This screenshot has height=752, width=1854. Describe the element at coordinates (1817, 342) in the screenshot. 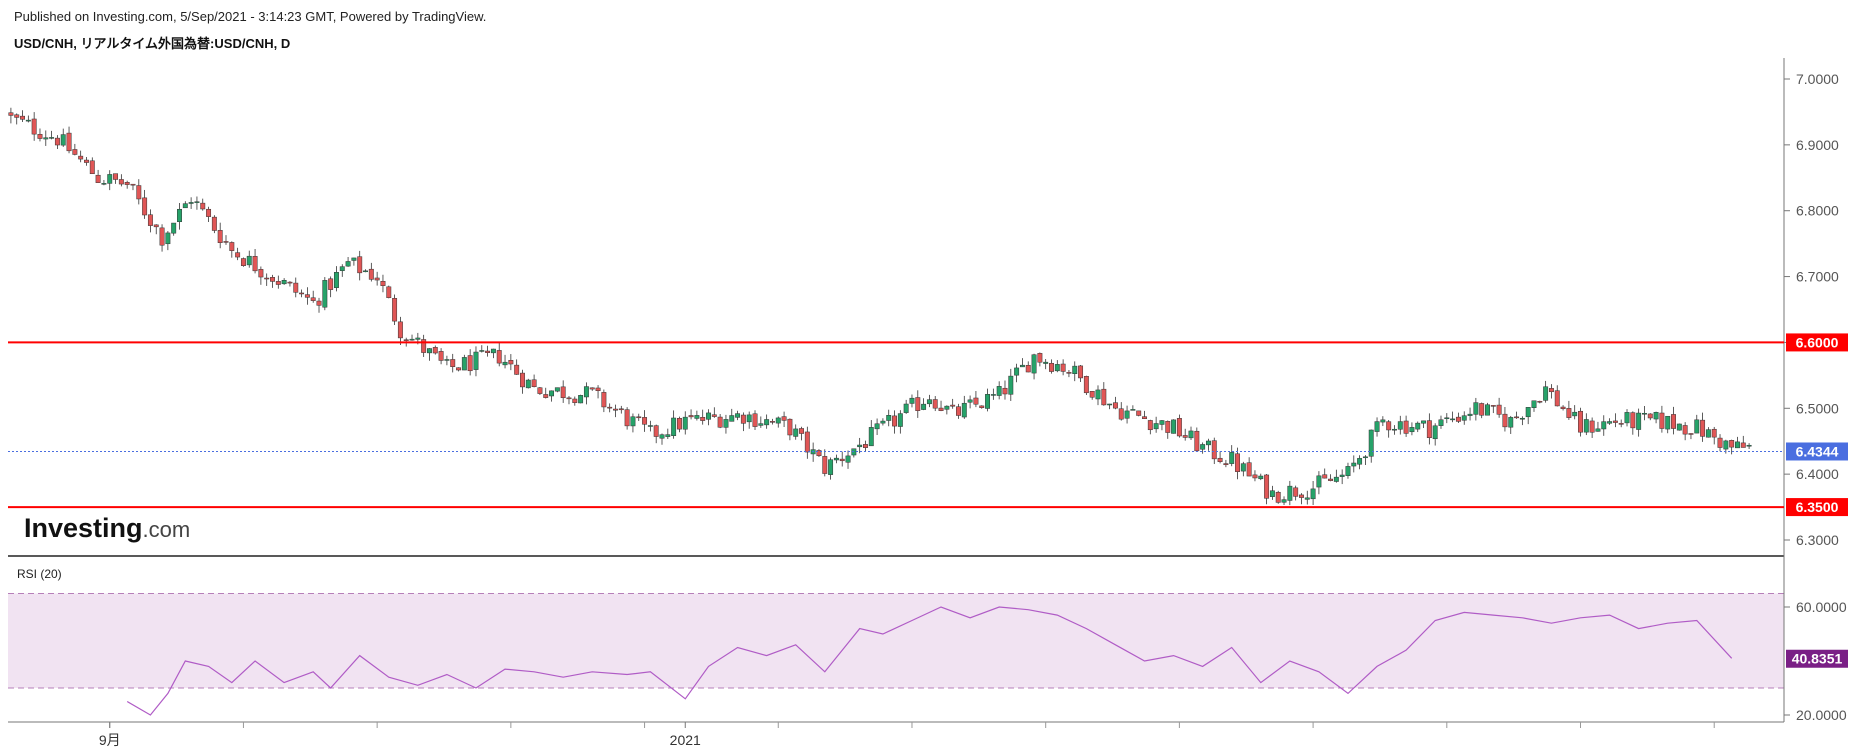

I see `level-tag` at that location.